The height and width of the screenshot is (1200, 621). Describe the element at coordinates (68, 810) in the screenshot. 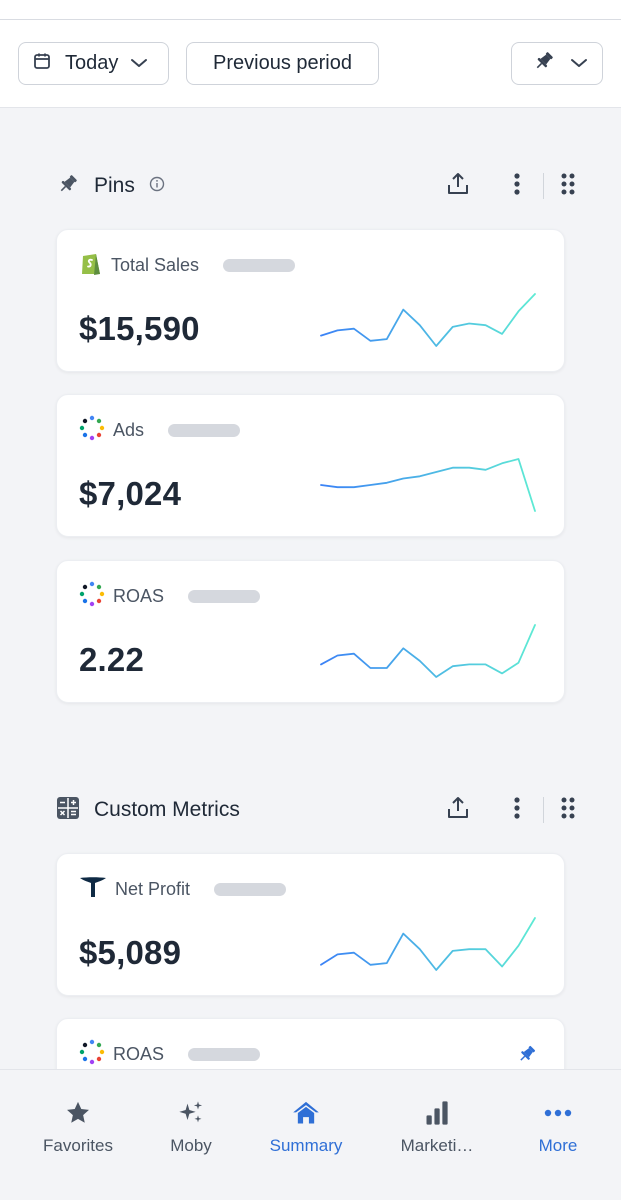

I see `calculator-icon` at that location.